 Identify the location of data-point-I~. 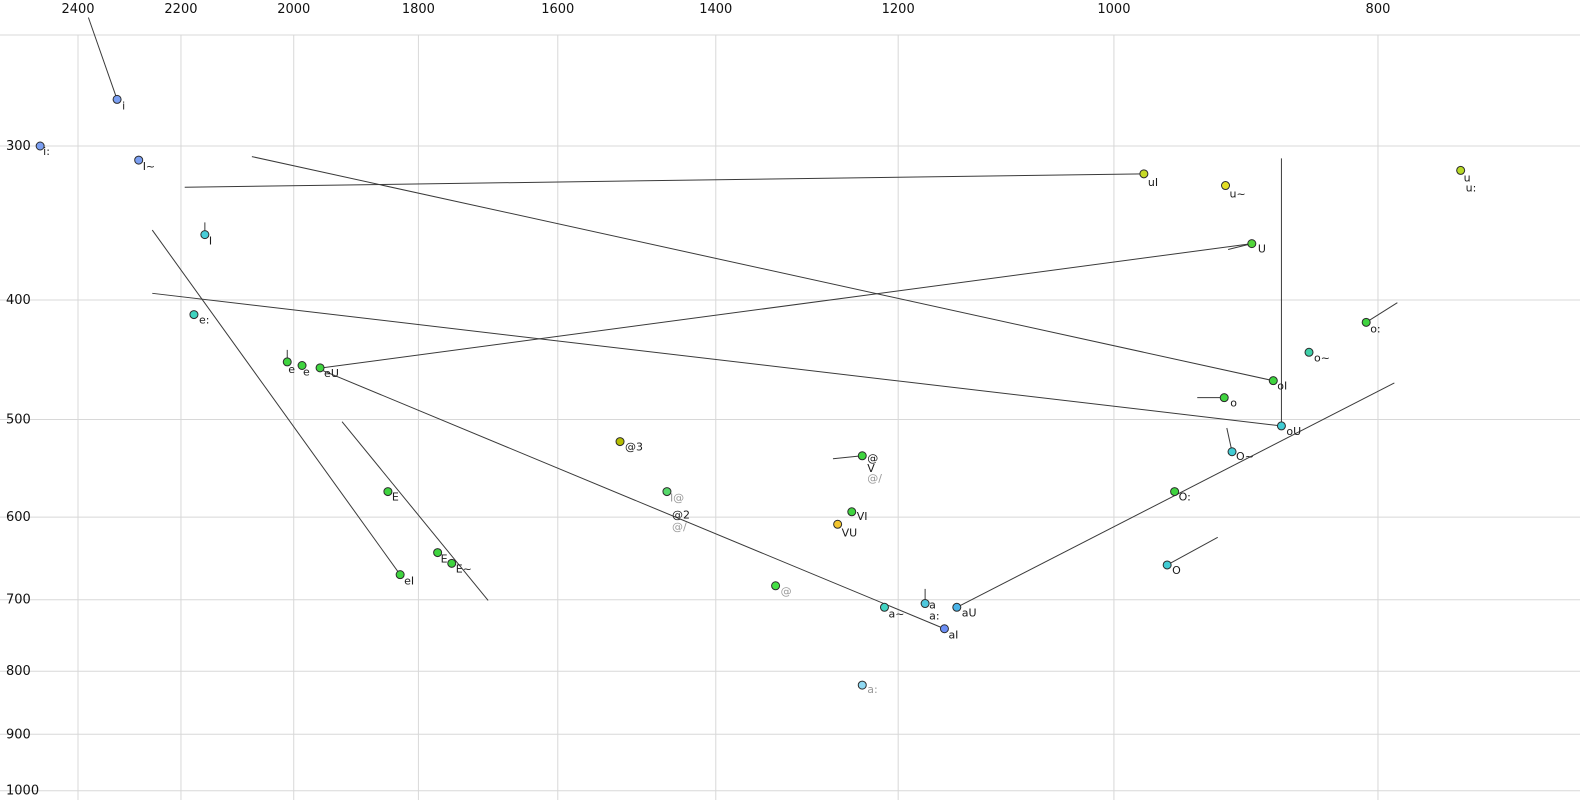
(139, 160).